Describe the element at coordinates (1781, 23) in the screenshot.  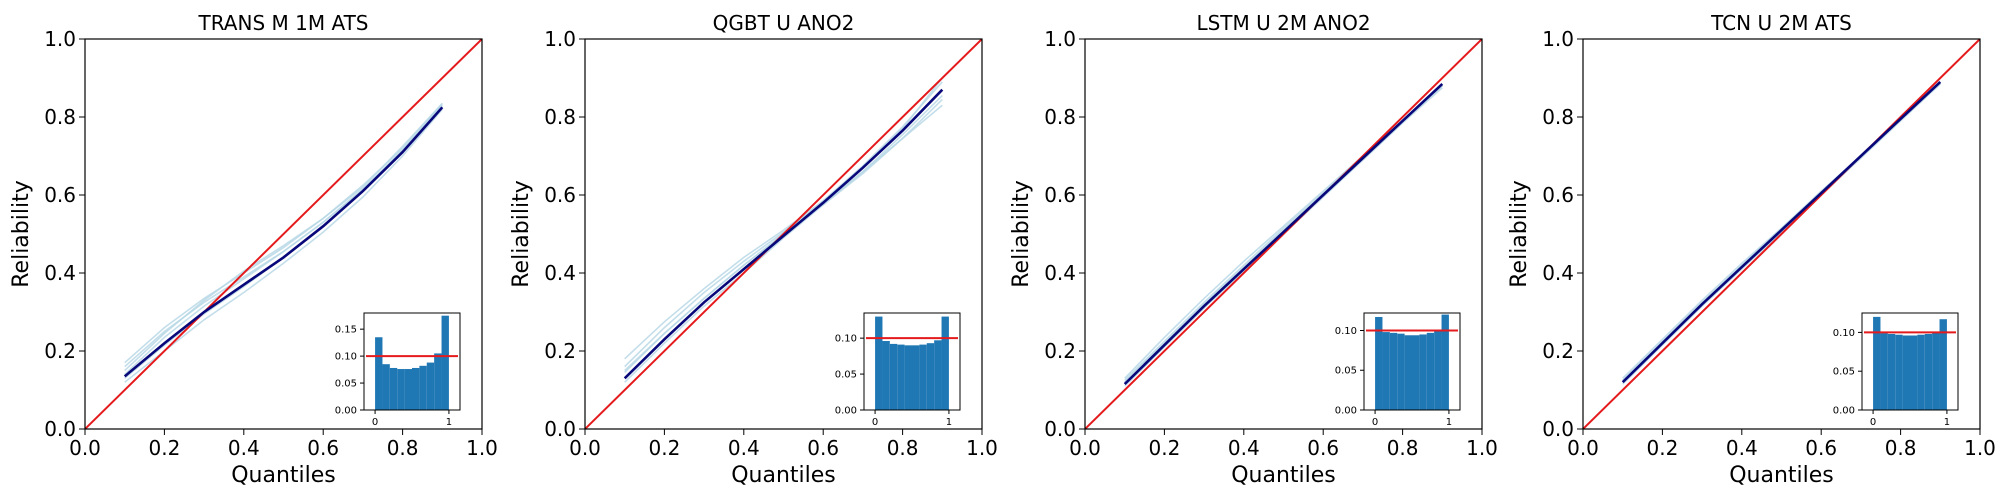
I see `chart-title: TCN U 2M ATS` at that location.